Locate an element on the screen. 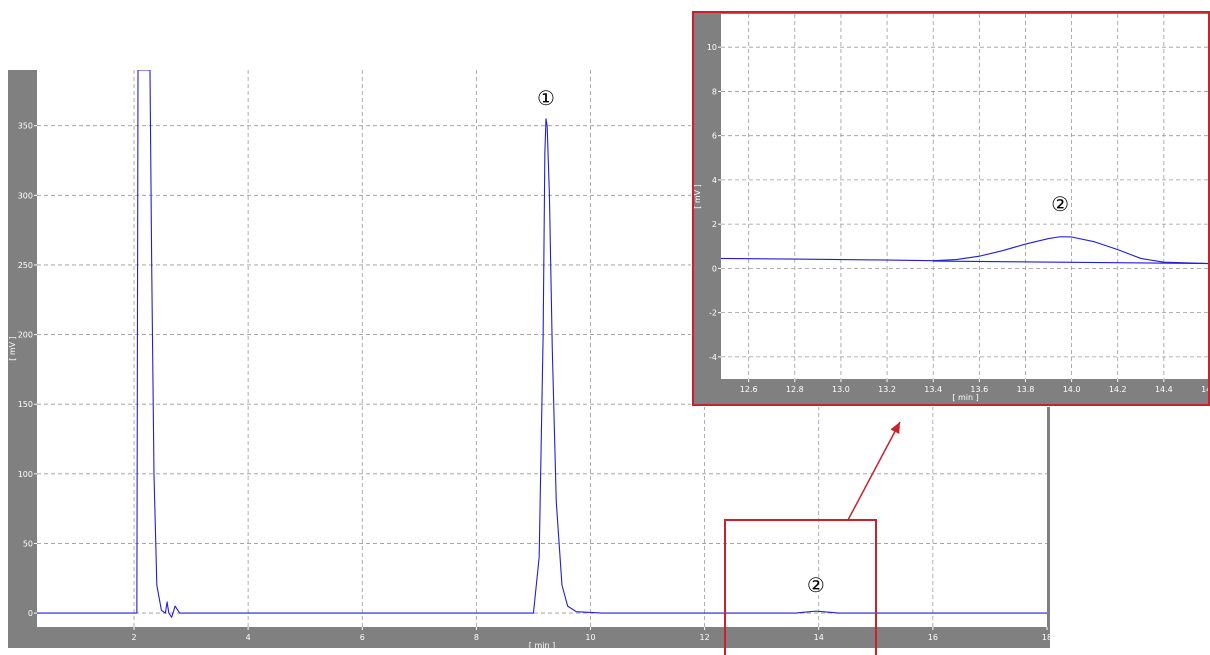 This screenshot has width=1210, height=655. peak-marker: ① is located at coordinates (546, 98).